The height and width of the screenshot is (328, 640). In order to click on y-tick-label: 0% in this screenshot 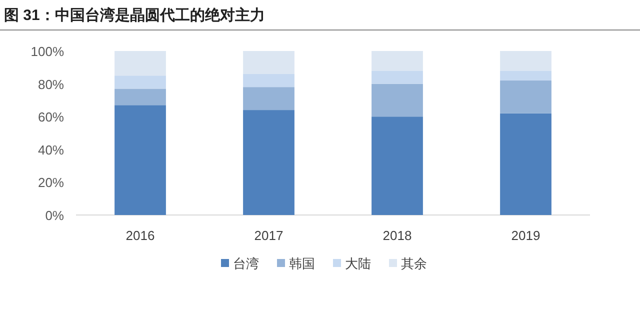, I will do `click(54, 215)`.